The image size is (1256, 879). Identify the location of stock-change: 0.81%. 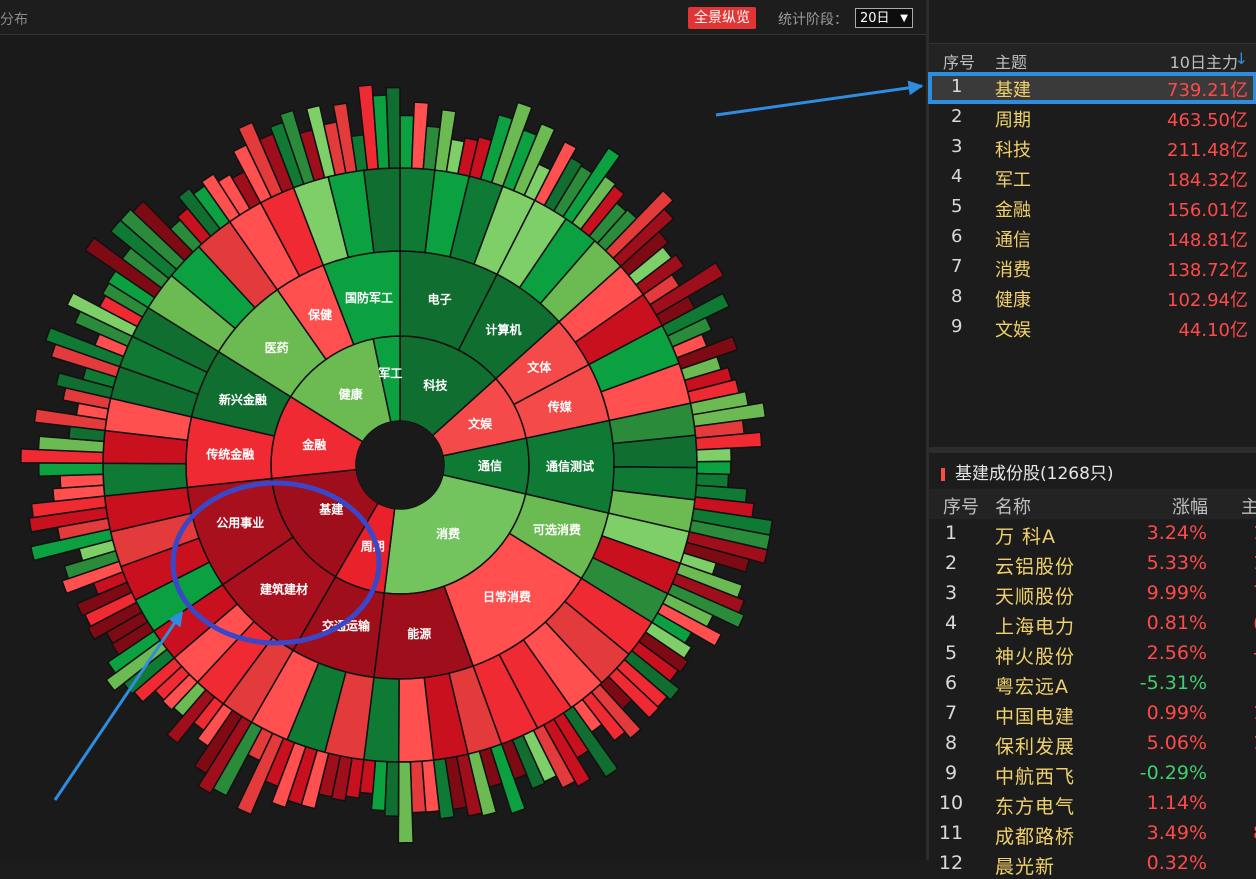
(1176, 623).